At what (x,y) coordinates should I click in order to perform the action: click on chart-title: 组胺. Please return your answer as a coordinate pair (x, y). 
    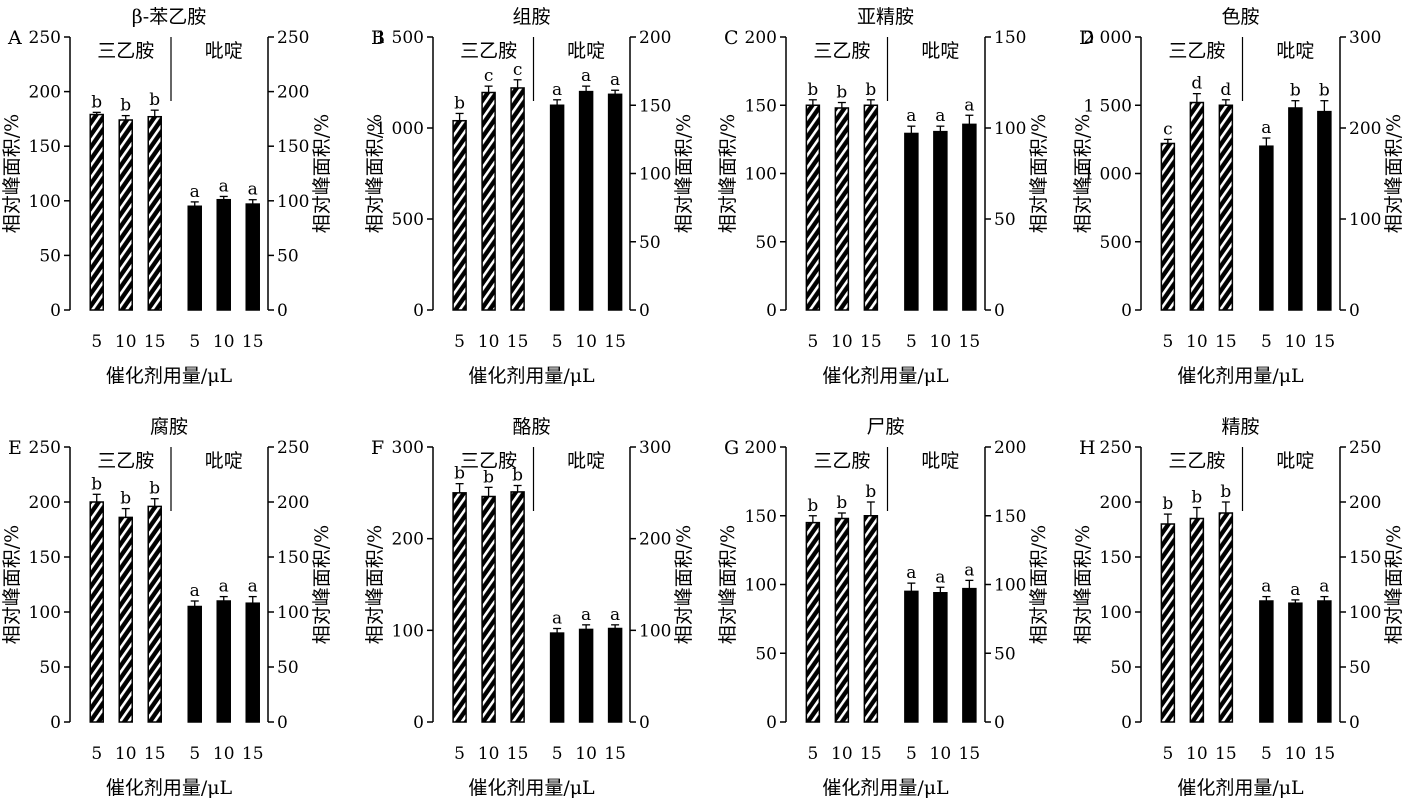
    Looking at the image, I should click on (531, 17).